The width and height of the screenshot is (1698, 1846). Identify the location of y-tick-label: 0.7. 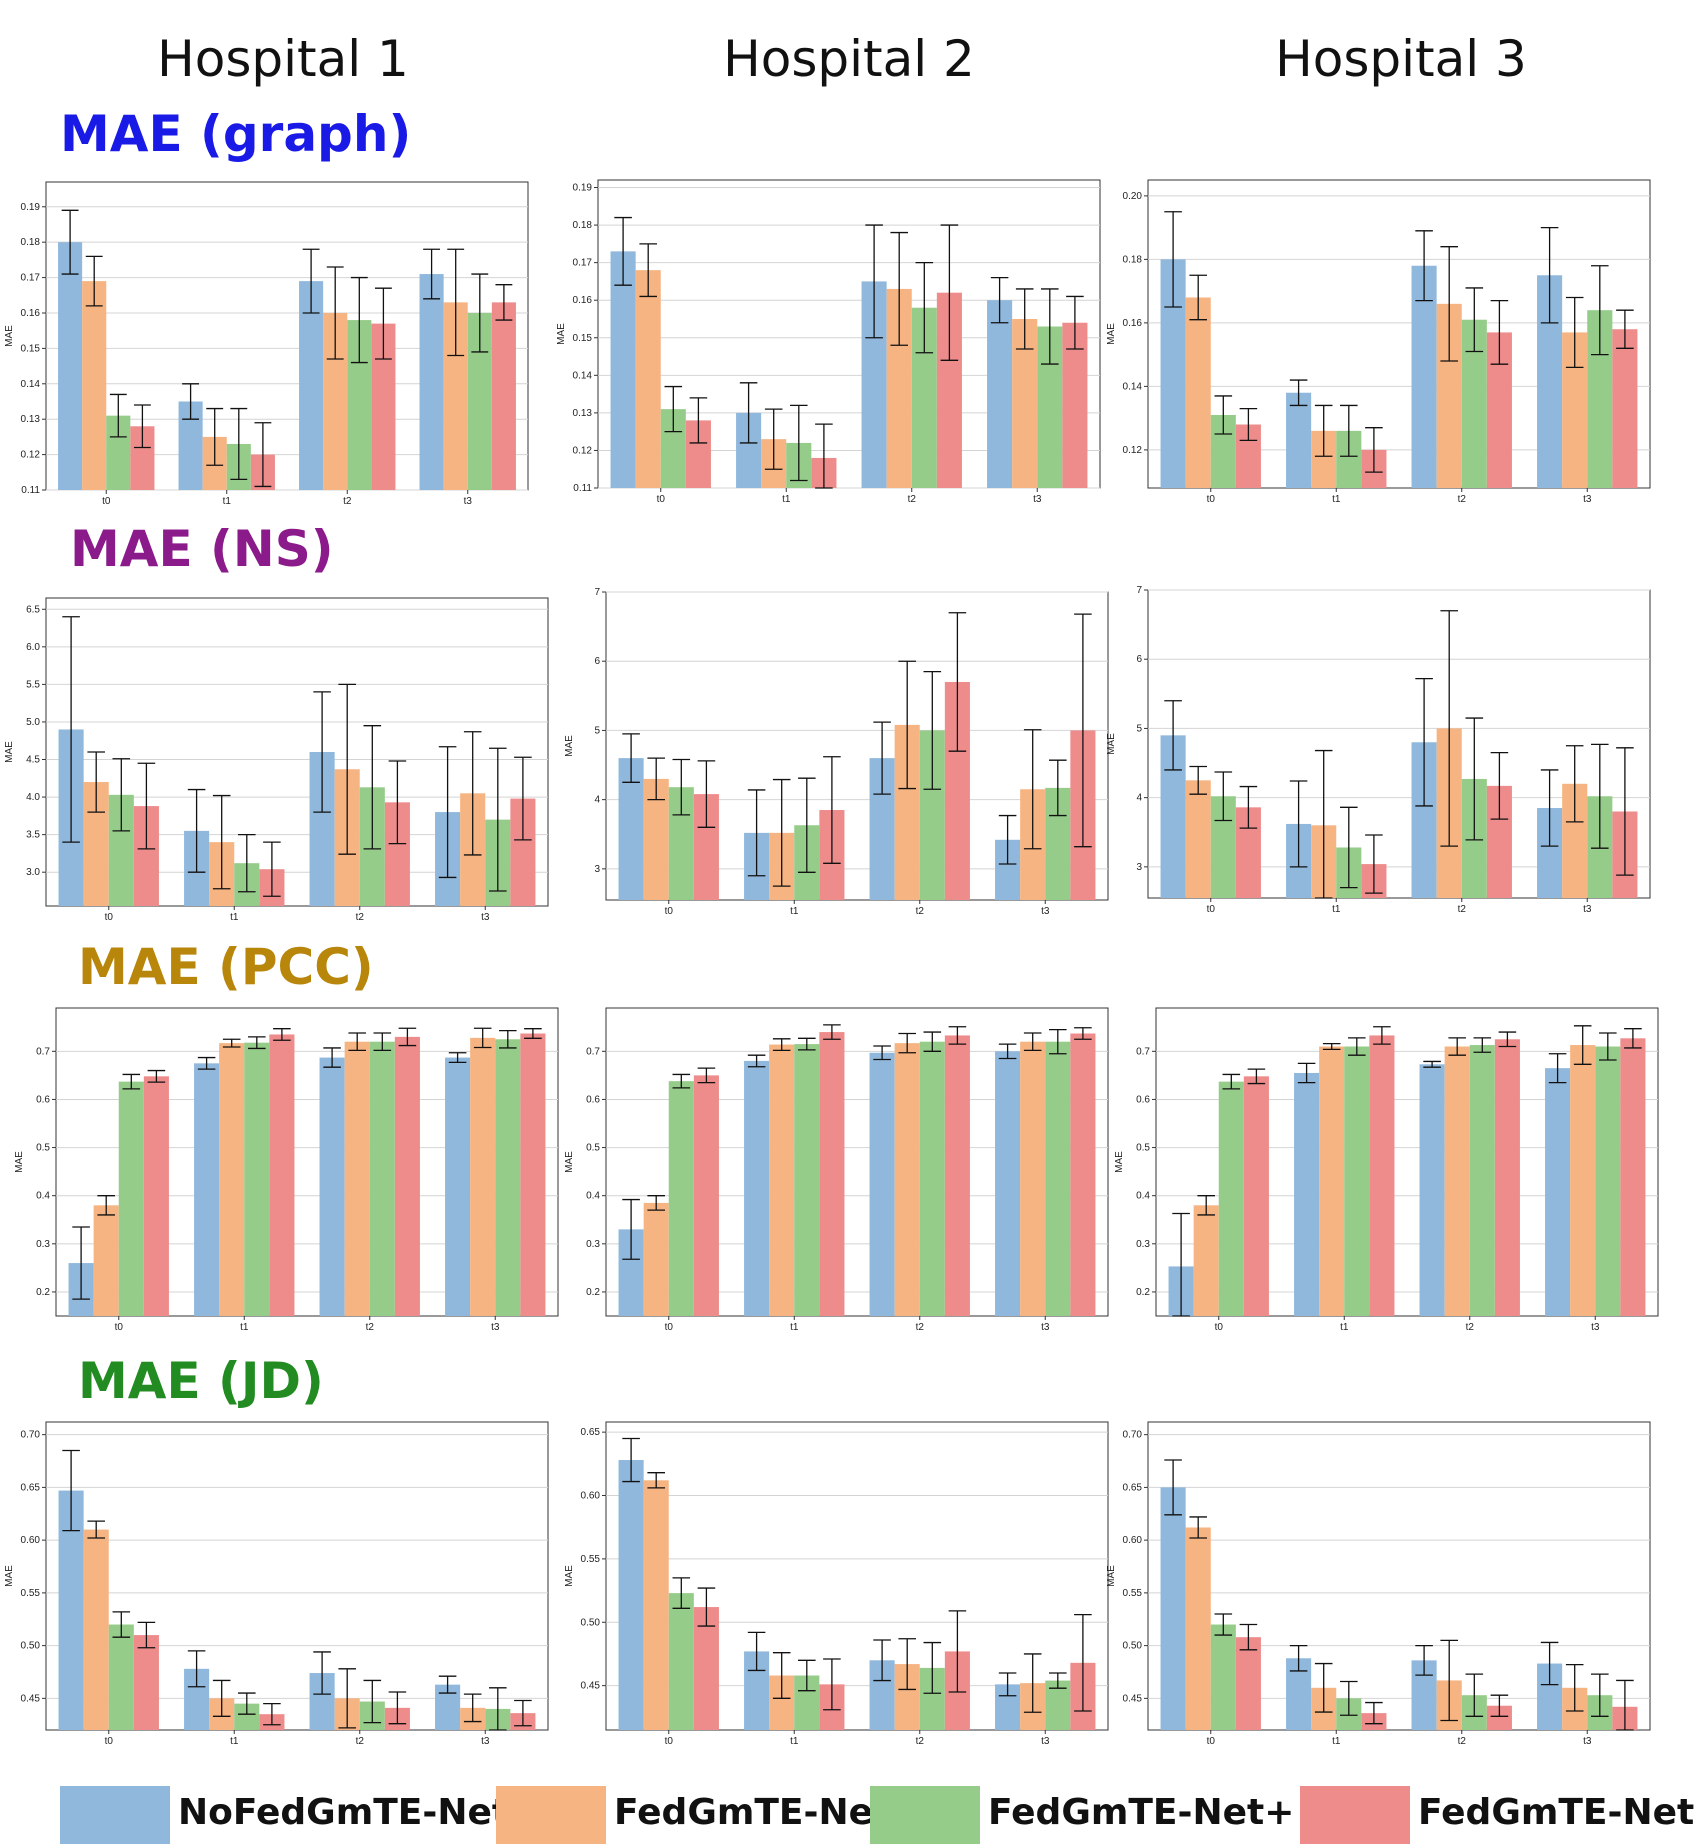
(593, 1051).